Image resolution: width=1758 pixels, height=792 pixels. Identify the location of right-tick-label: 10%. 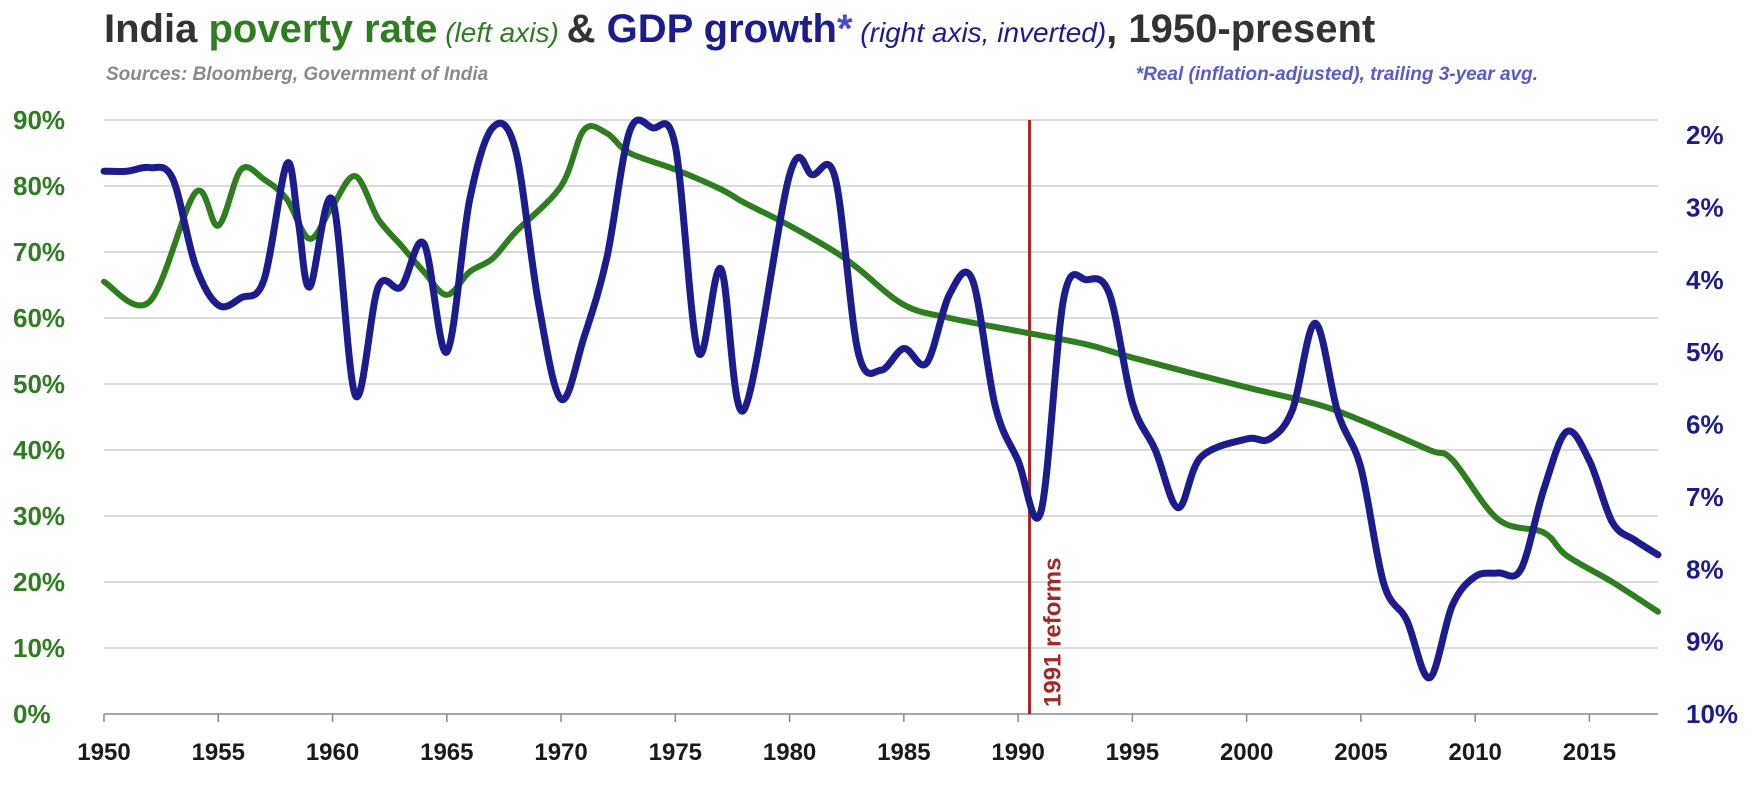
(1712, 714).